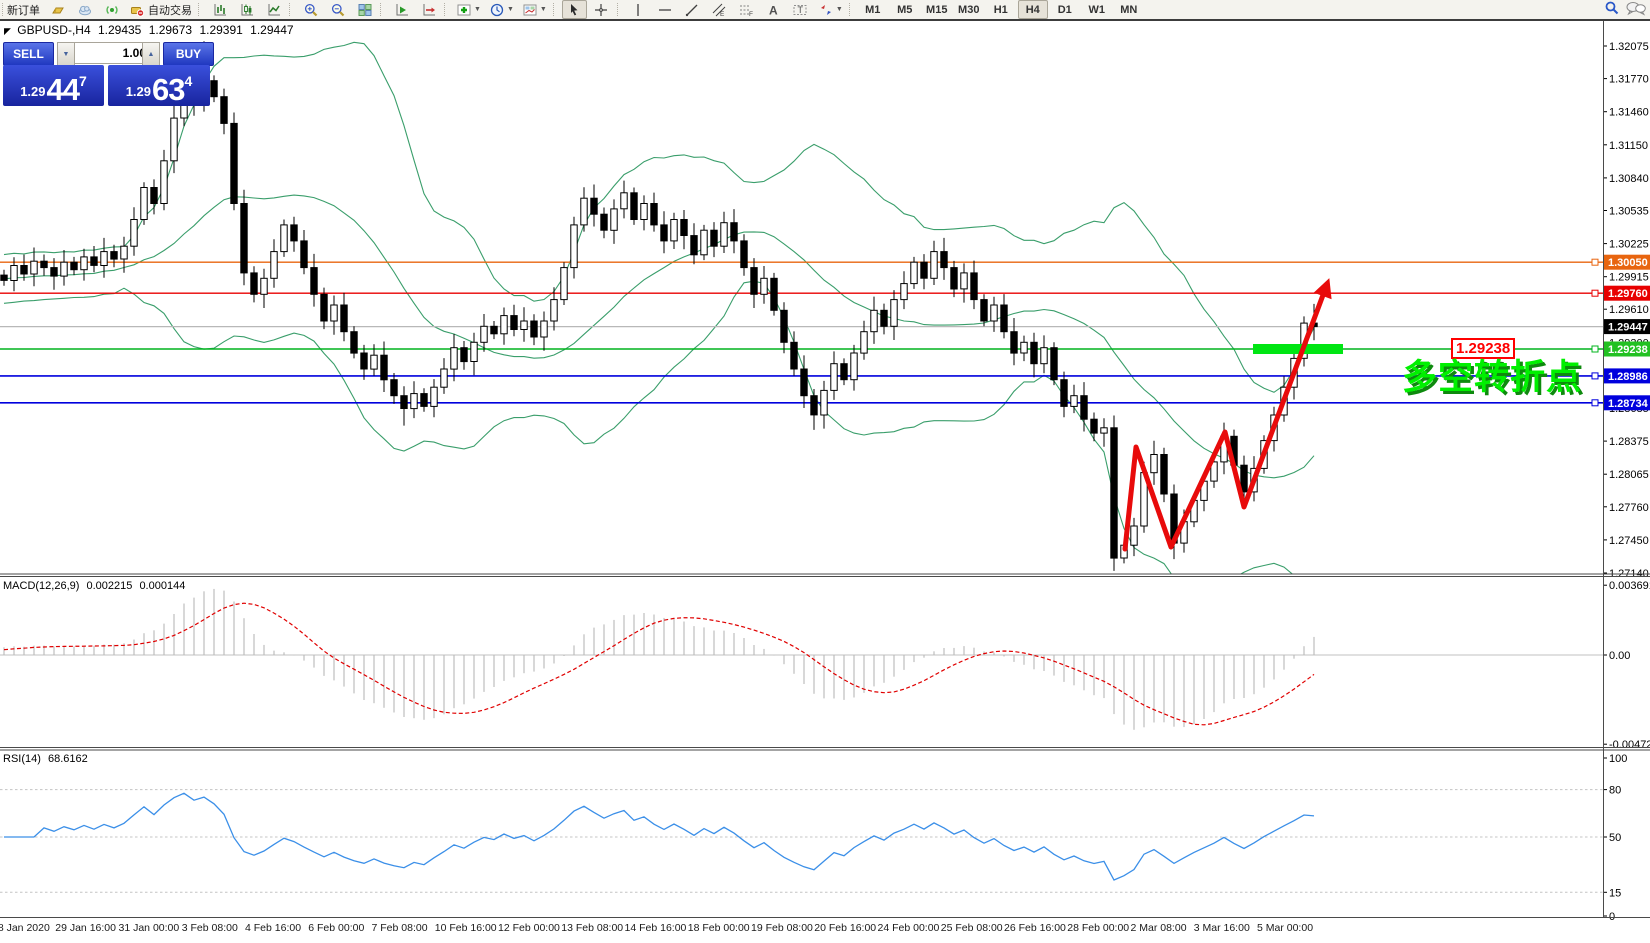 The width and height of the screenshot is (1650, 943). What do you see at coordinates (969, 9) in the screenshot?
I see `timeframe-m30: M30` at bounding box center [969, 9].